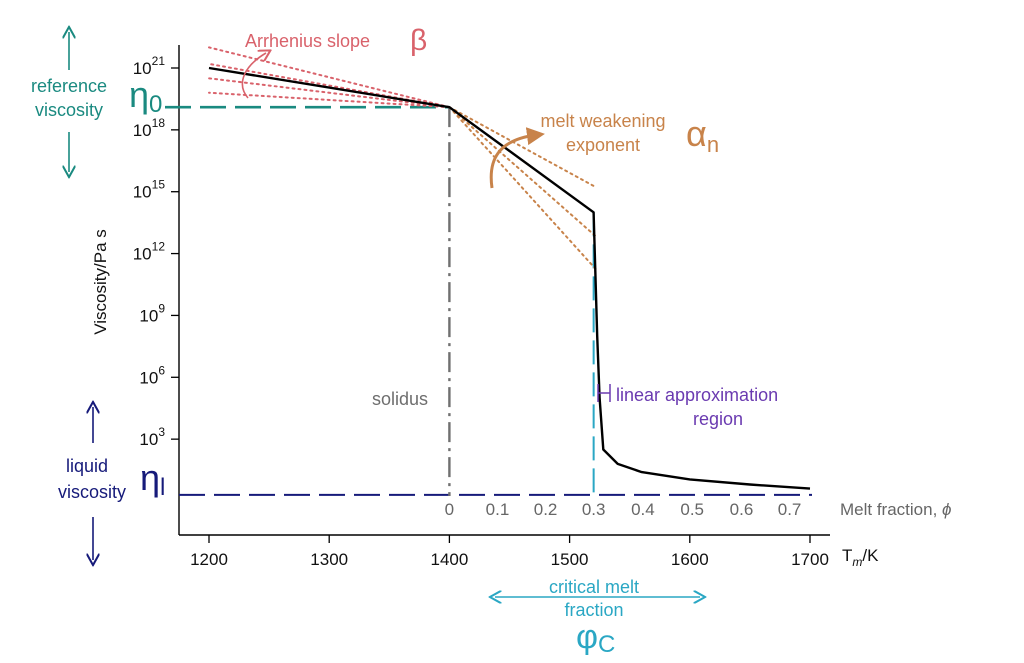 Image resolution: width=1024 pixels, height=663 pixels. What do you see at coordinates (602, 121) in the screenshot?
I see `melt-weakening-label-1: melt weakening` at bounding box center [602, 121].